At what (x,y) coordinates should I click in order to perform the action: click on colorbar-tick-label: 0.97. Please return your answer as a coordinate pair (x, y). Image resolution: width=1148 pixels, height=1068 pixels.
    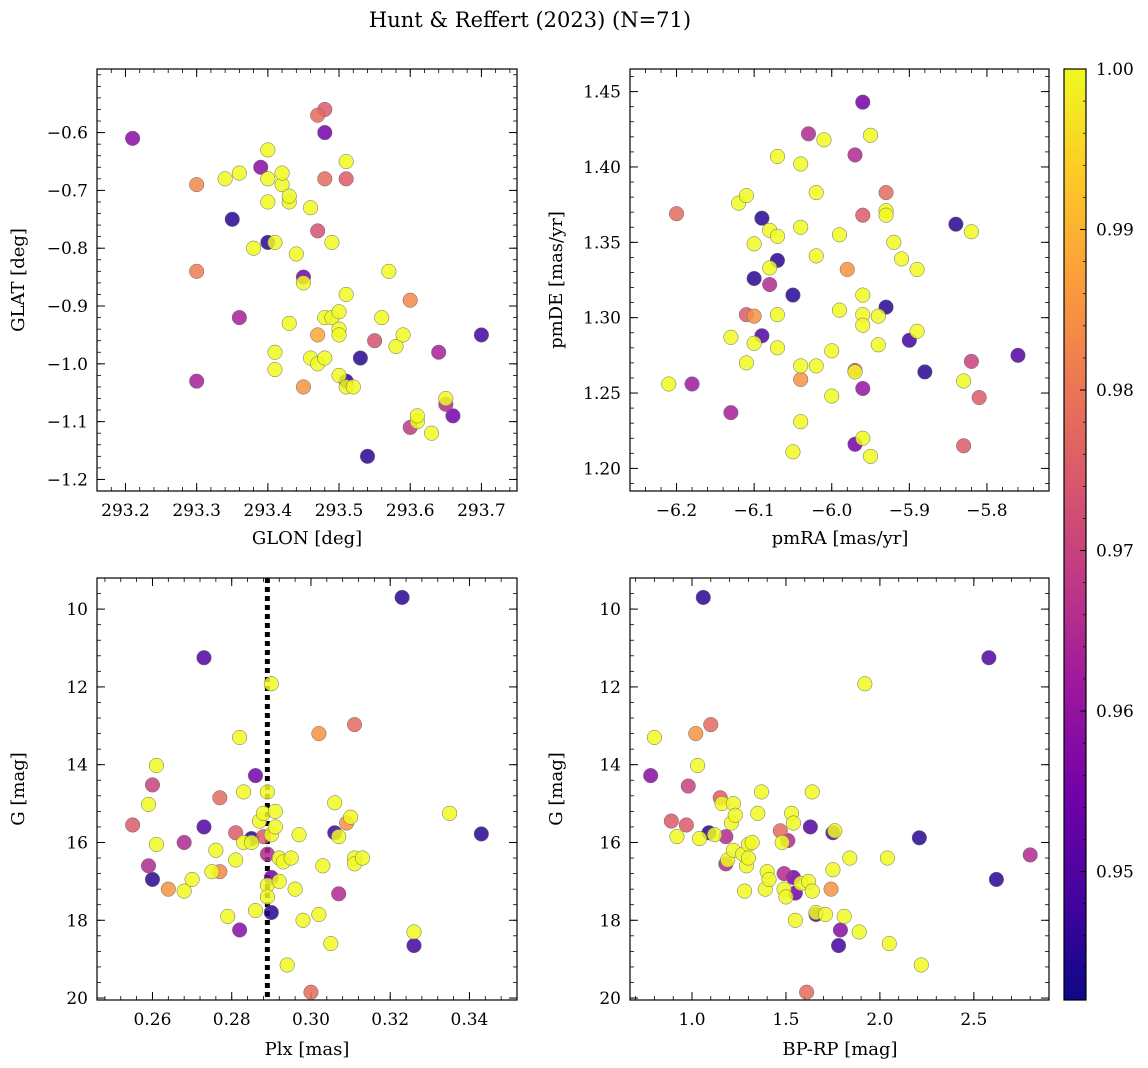
    Looking at the image, I should click on (1115, 552).